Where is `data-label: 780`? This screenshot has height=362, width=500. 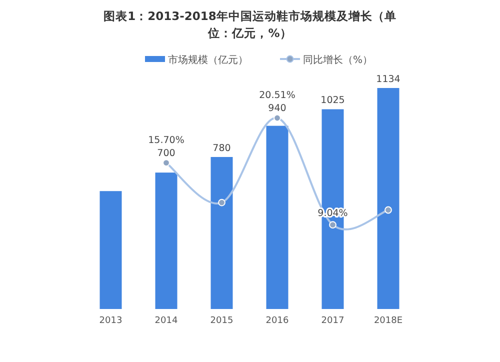 data-label: 780 is located at coordinates (221, 148).